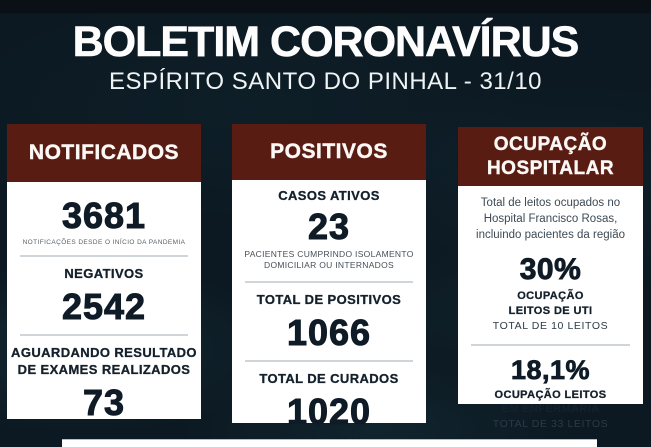  What do you see at coordinates (329, 332) in the screenshot?
I see `total-positivos-value: 1066` at bounding box center [329, 332].